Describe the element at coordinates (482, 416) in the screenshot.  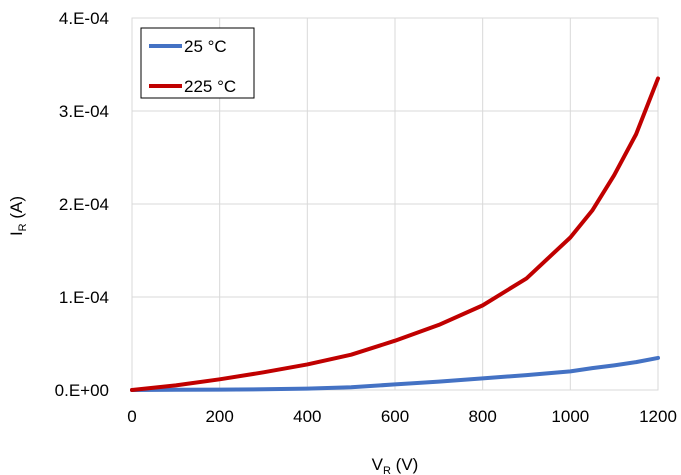
I see `x-tick-label: 800` at that location.